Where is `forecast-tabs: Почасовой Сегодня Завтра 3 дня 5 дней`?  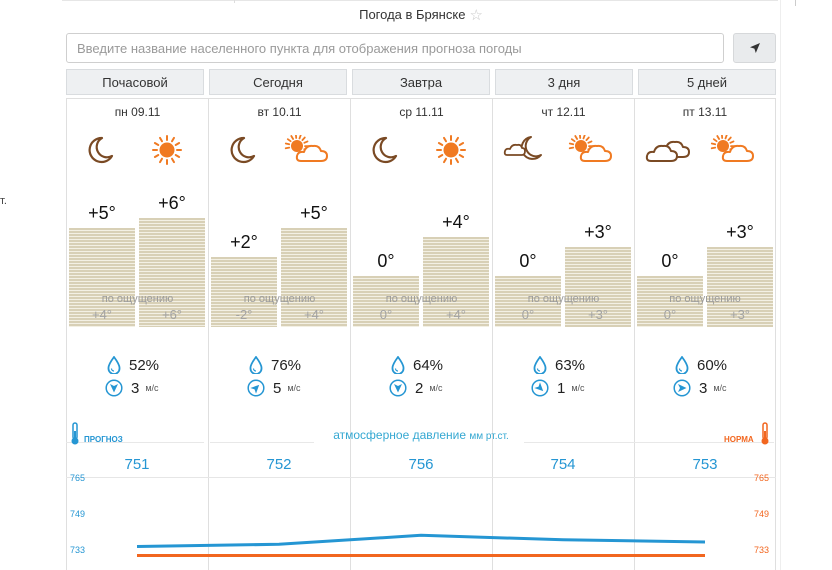
forecast-tabs: Почасовой Сегодня Завтра 3 дня 5 дней is located at coordinates (421, 82).